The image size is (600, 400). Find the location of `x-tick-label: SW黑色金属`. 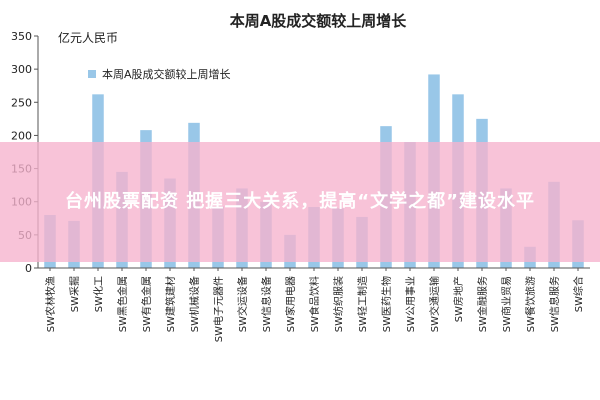

x-tick-label: SW黑色金属 is located at coordinates (122, 304).